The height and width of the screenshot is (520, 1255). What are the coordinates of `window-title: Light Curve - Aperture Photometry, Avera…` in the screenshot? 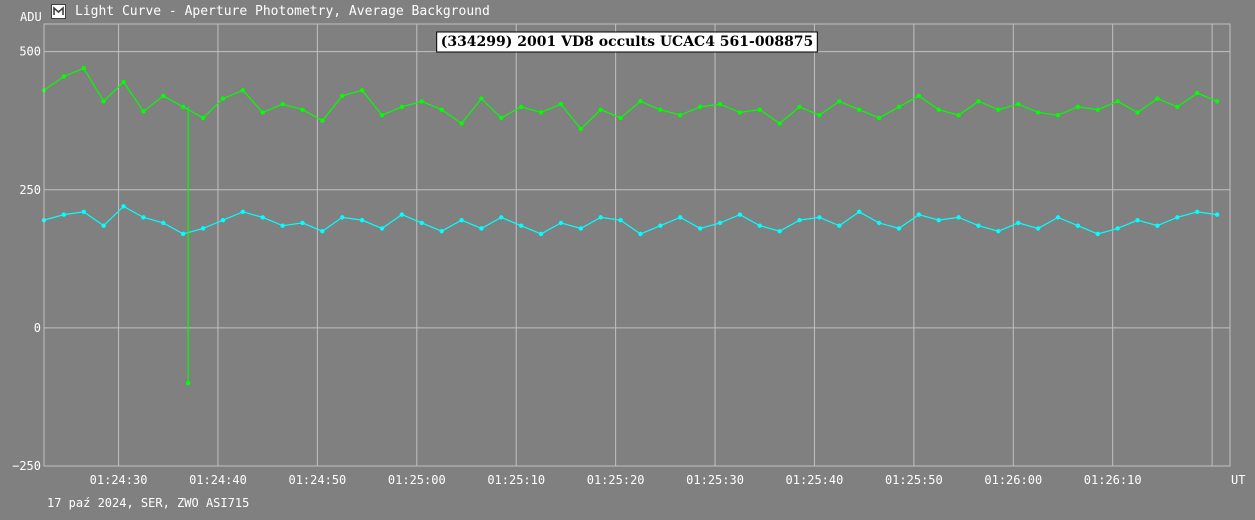 It's located at (282, 11).